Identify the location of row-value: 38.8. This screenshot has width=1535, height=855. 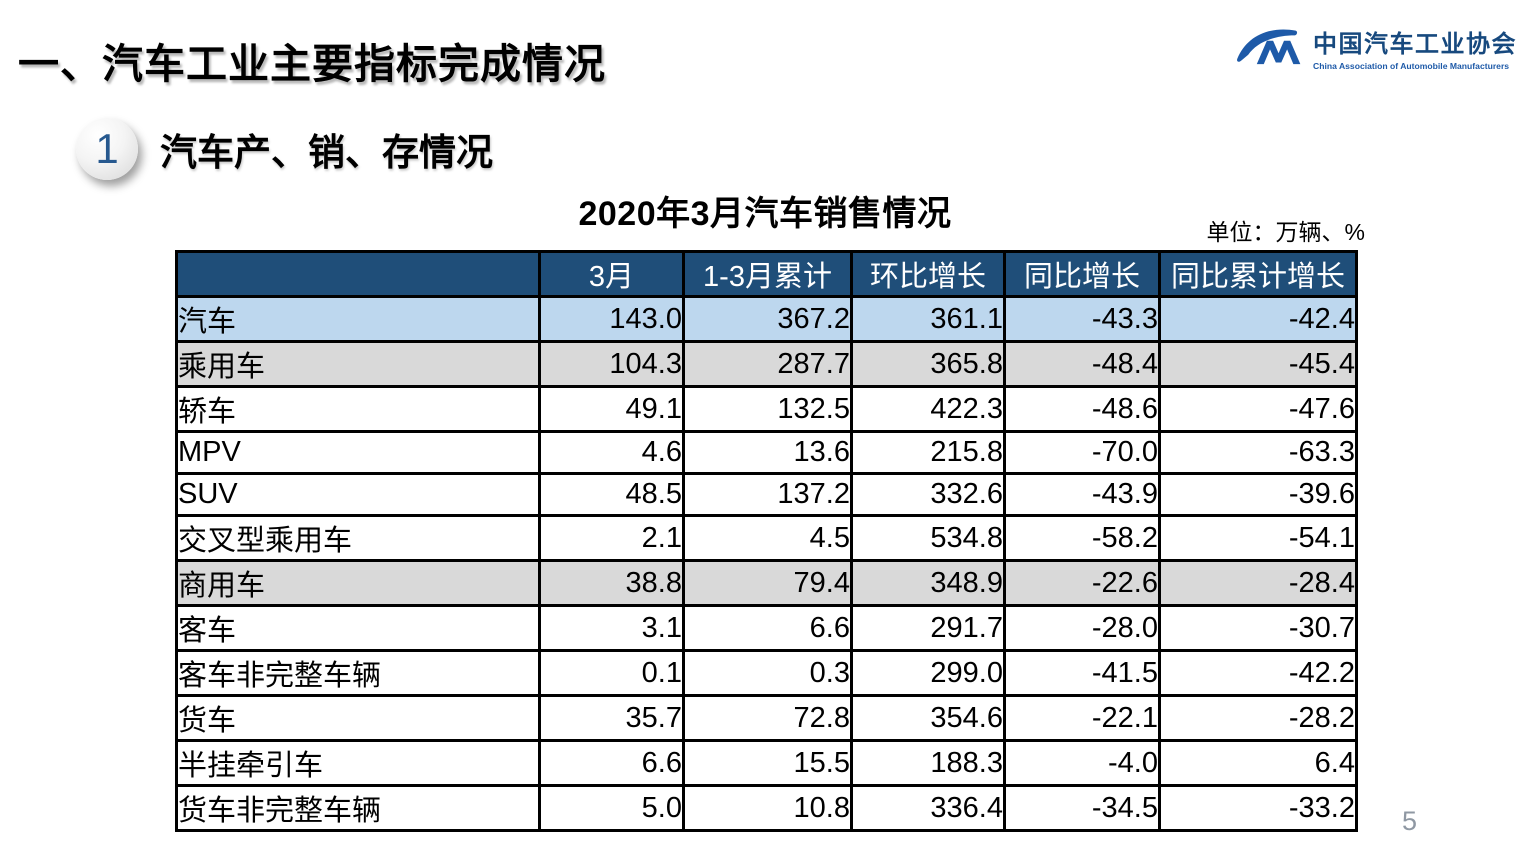
(611, 583).